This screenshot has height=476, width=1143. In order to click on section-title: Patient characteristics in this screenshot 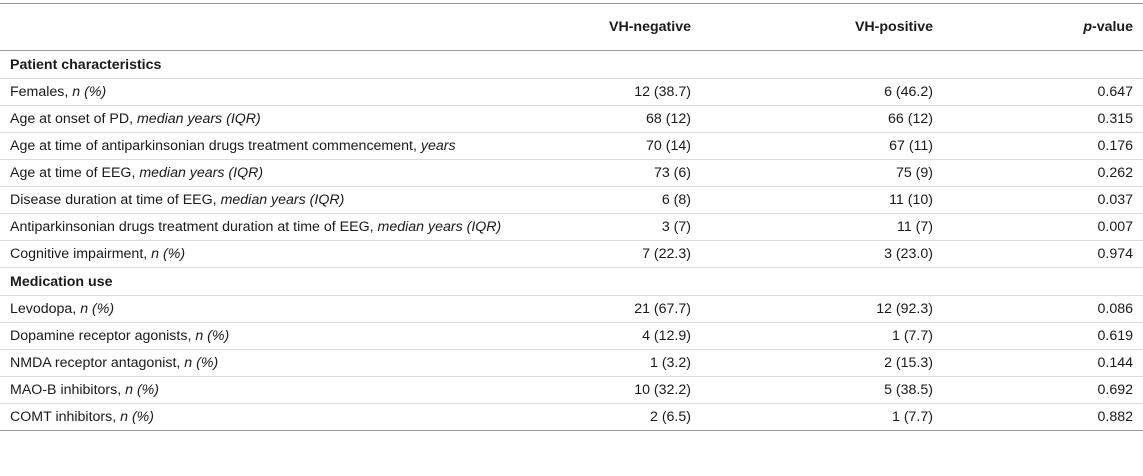, I will do `click(571, 64)`.